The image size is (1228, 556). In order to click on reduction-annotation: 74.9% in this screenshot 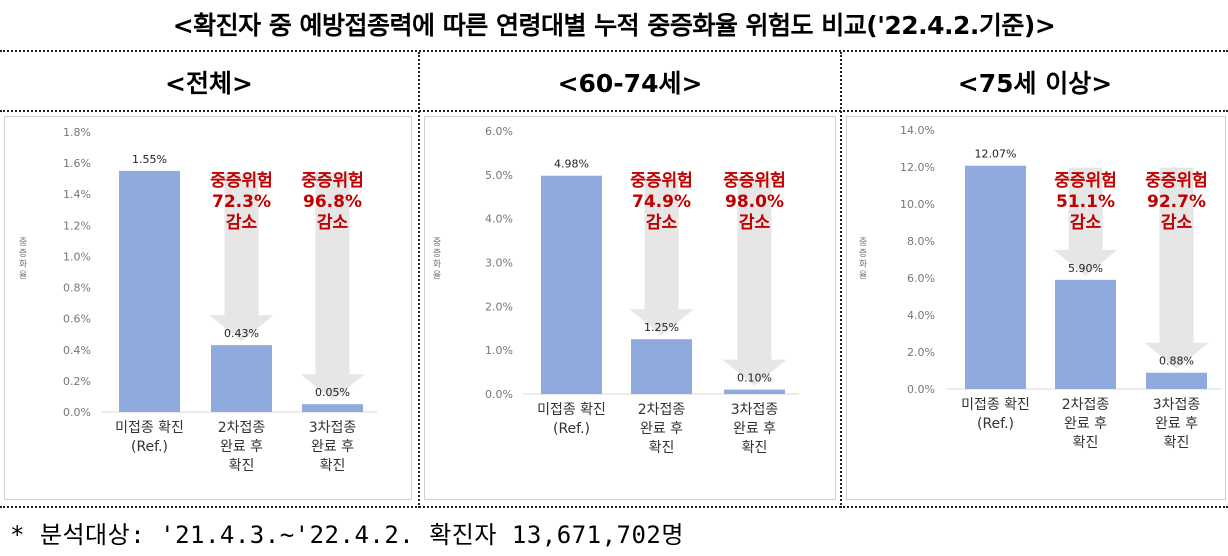, I will do `click(661, 202)`.